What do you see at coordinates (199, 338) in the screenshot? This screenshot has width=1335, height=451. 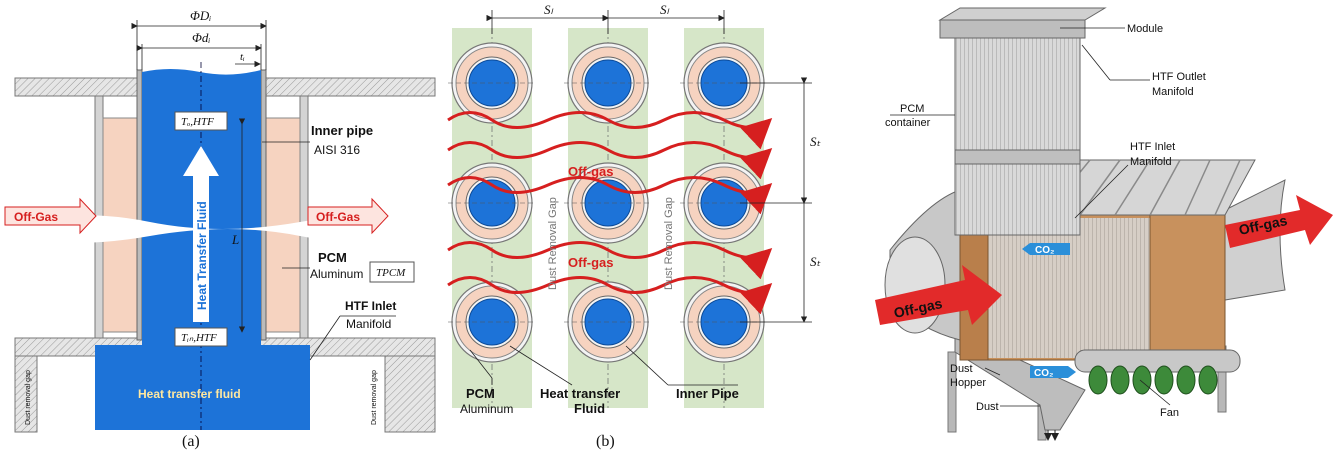 I see `t-in-htf: Tᵢₙ,HTF` at bounding box center [199, 338].